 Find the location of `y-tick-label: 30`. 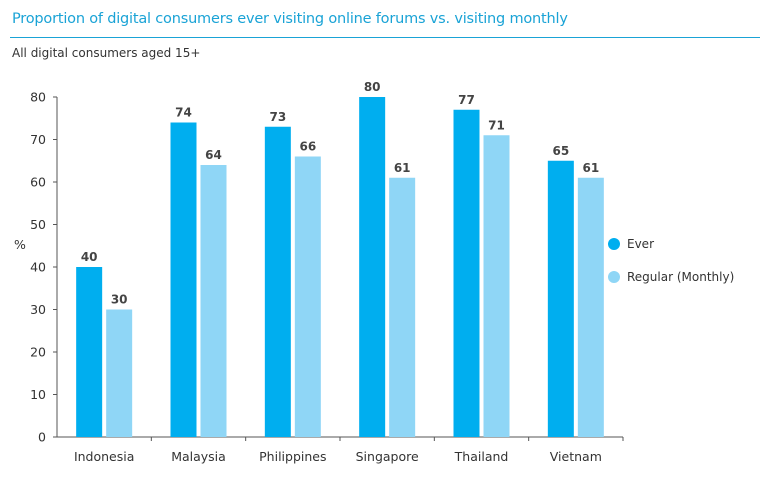

y-tick-label: 30 is located at coordinates (38, 309).